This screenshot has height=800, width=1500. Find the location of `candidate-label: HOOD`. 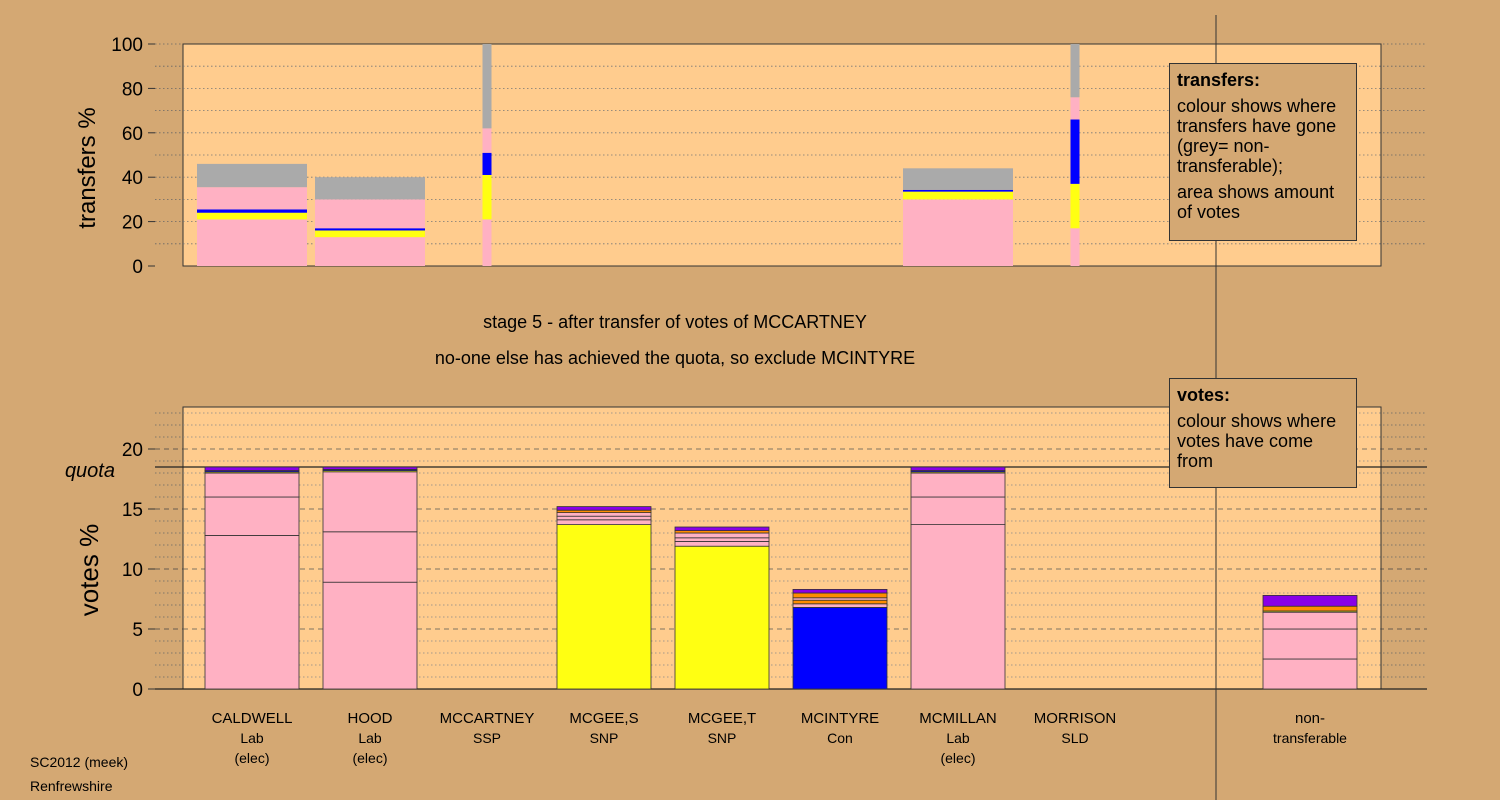

candidate-label: HOOD is located at coordinates (370, 718).